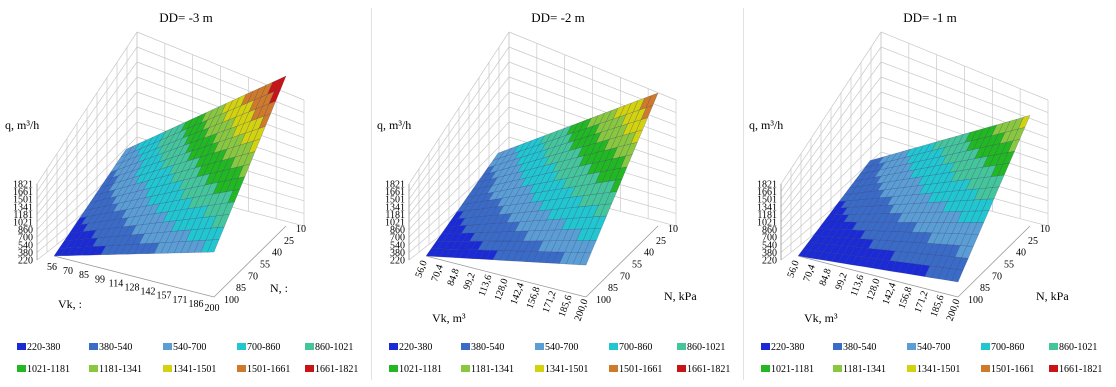  What do you see at coordinates (680, 296) in the screenshot?
I see `y-axis-label: N, kPa` at bounding box center [680, 296].